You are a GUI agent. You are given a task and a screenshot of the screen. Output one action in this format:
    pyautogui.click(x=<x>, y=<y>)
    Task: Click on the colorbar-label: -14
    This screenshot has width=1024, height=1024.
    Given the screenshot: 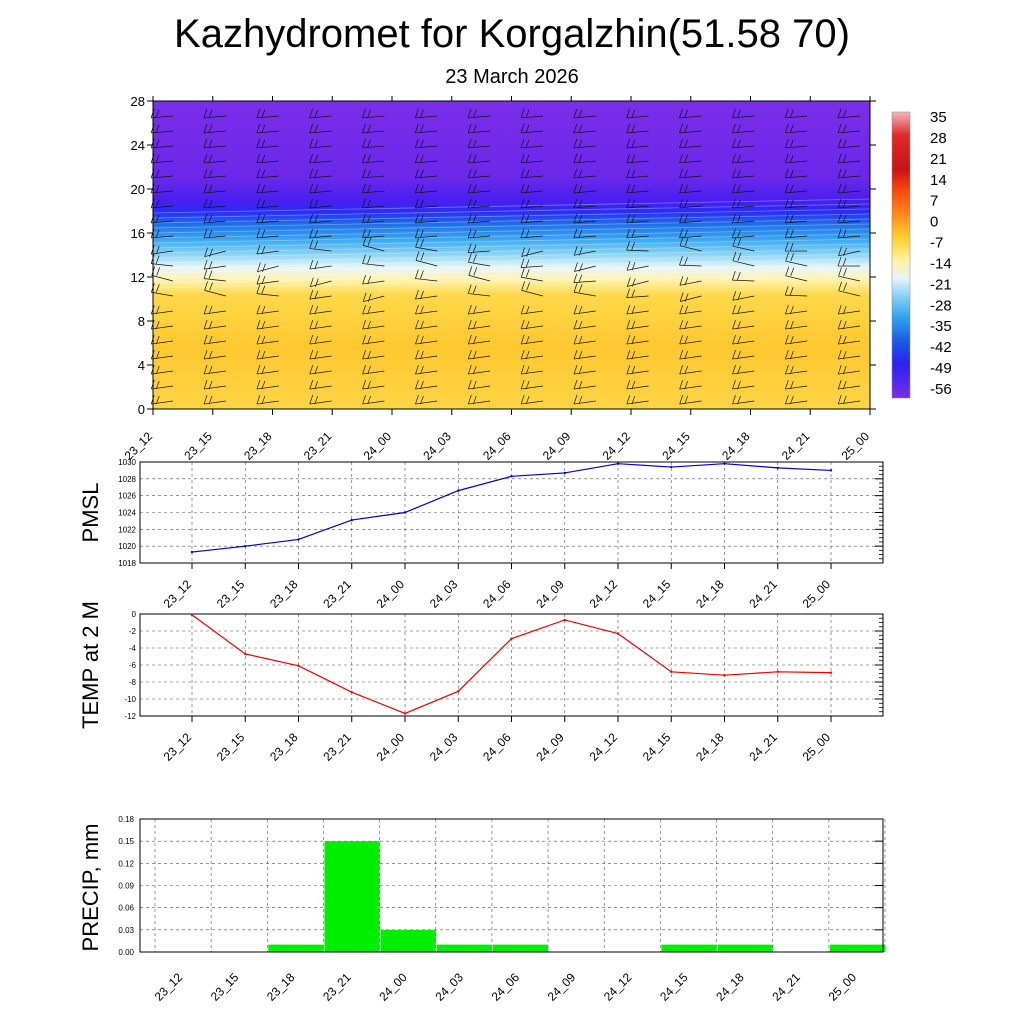 What is the action you would take?
    pyautogui.click(x=941, y=263)
    